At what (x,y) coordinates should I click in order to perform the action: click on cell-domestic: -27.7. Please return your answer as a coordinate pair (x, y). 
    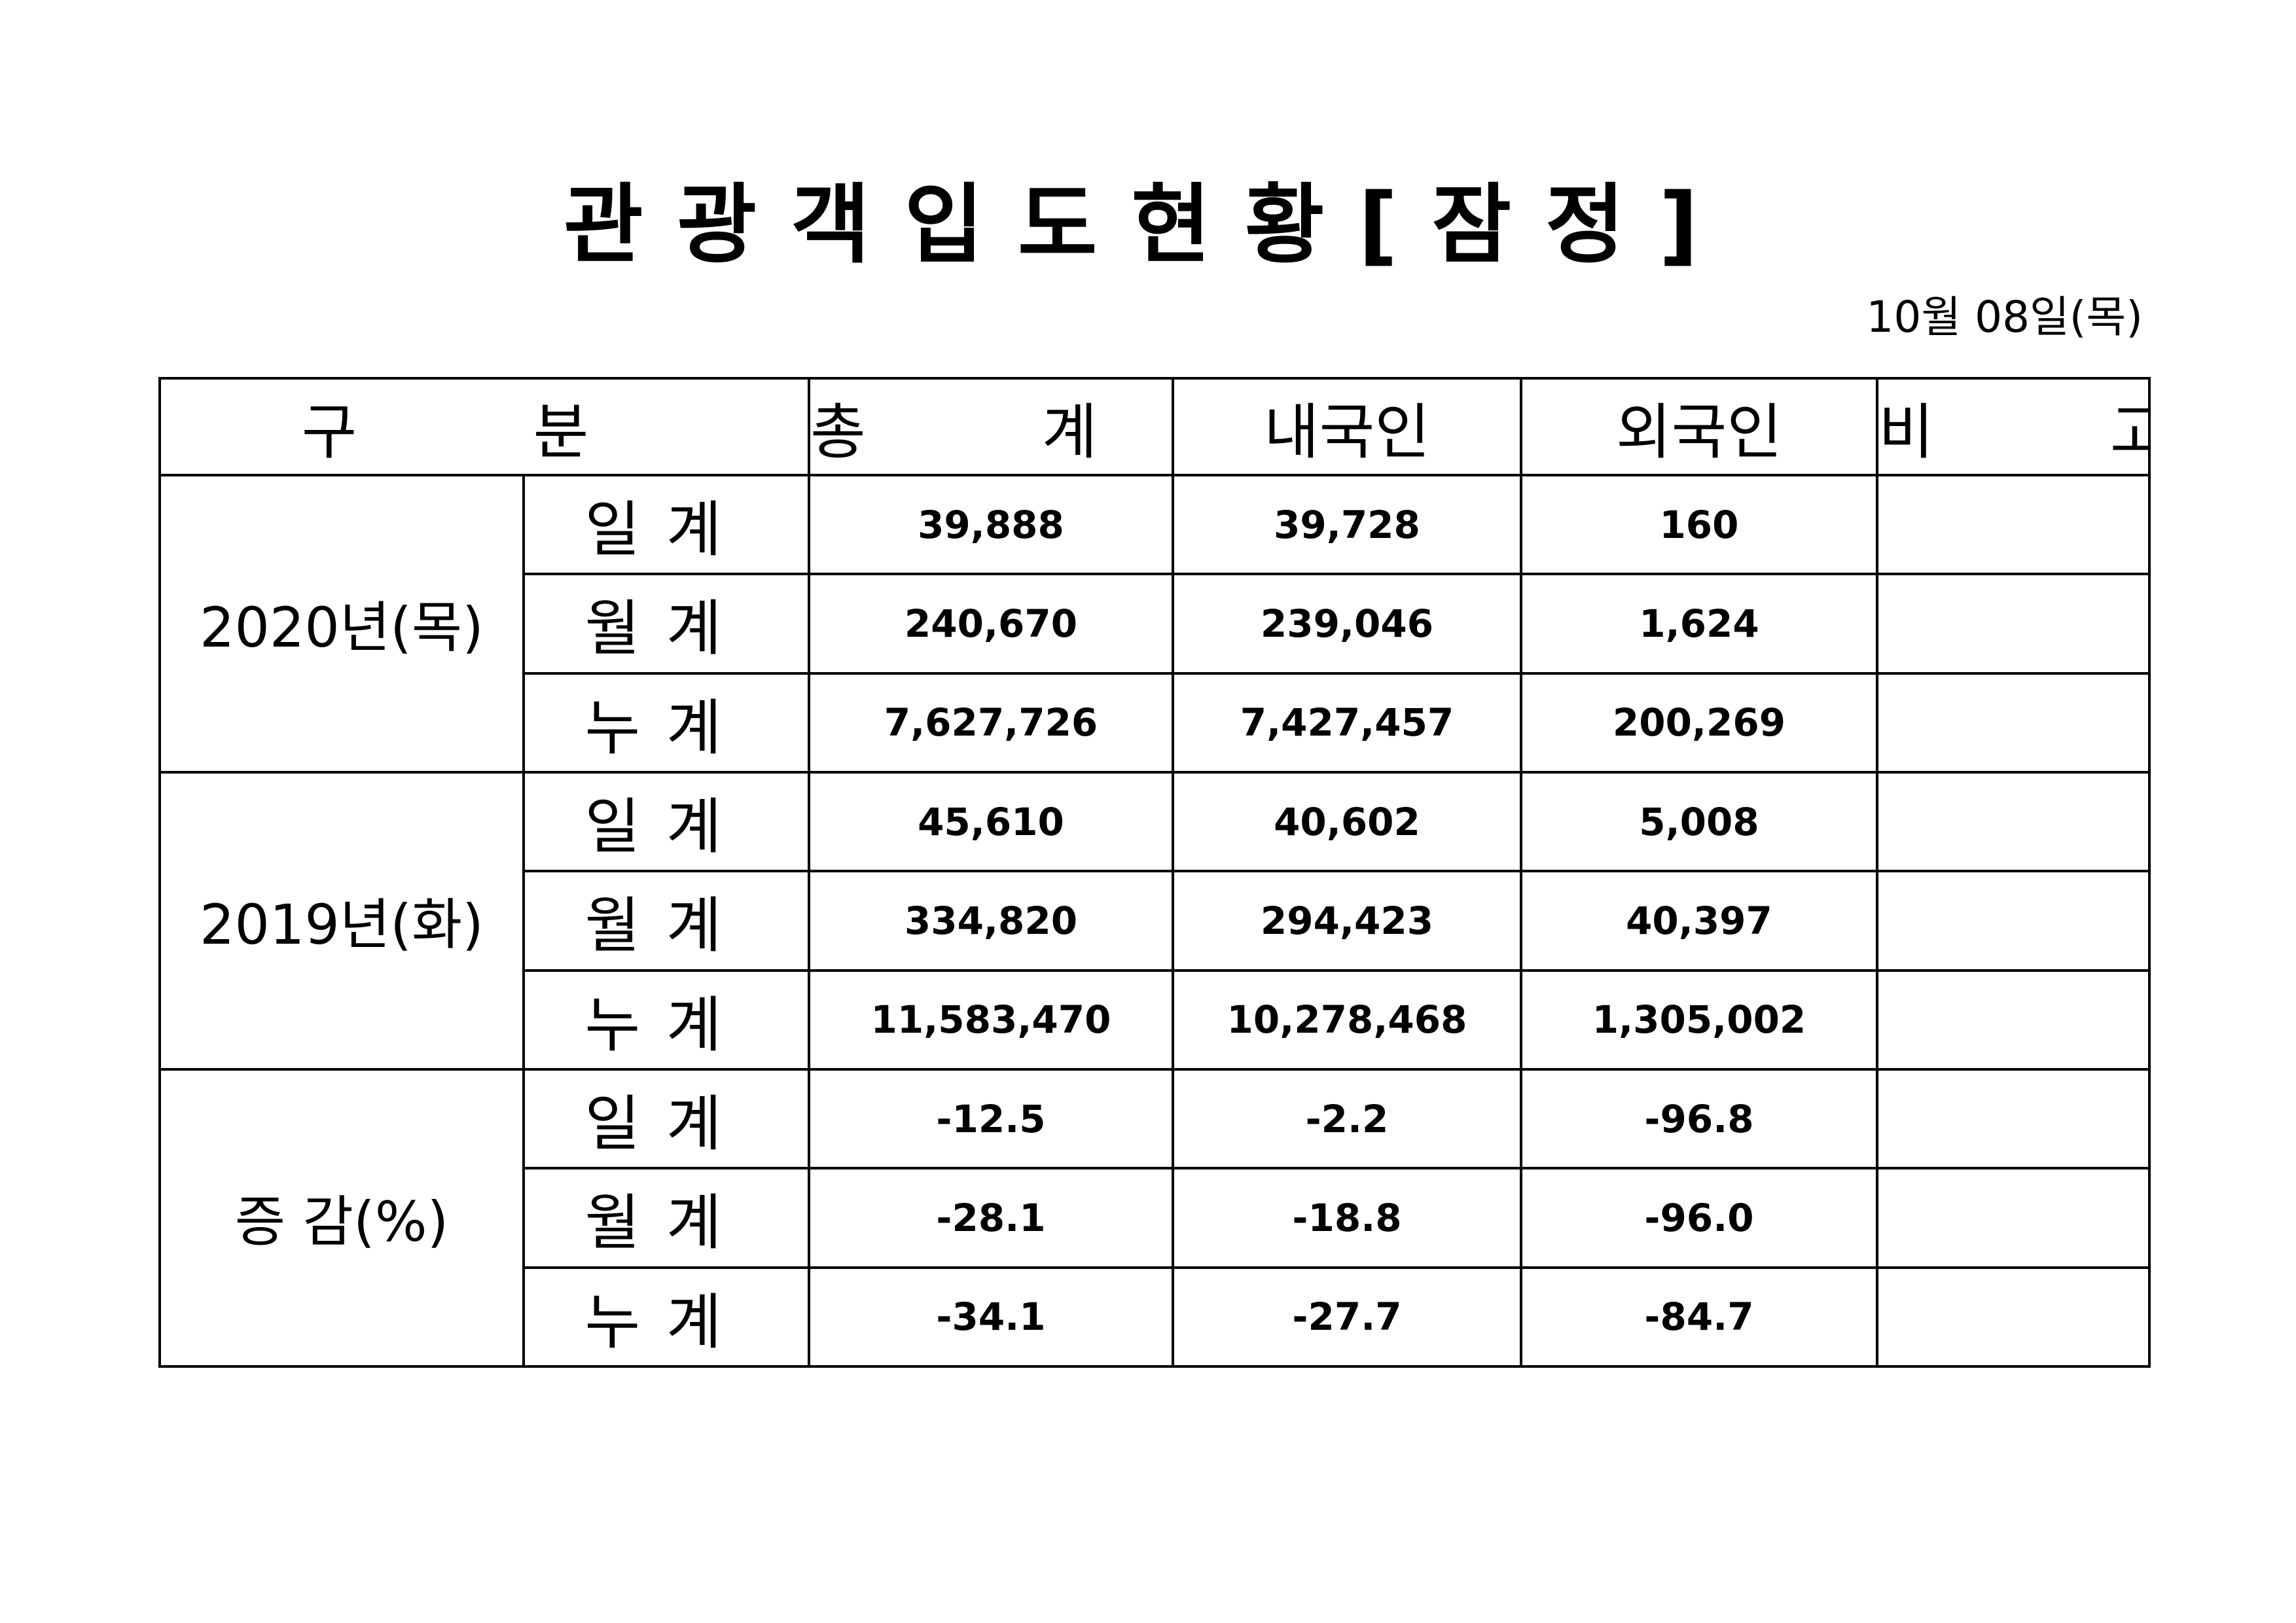
    Looking at the image, I should click on (1347, 1317).